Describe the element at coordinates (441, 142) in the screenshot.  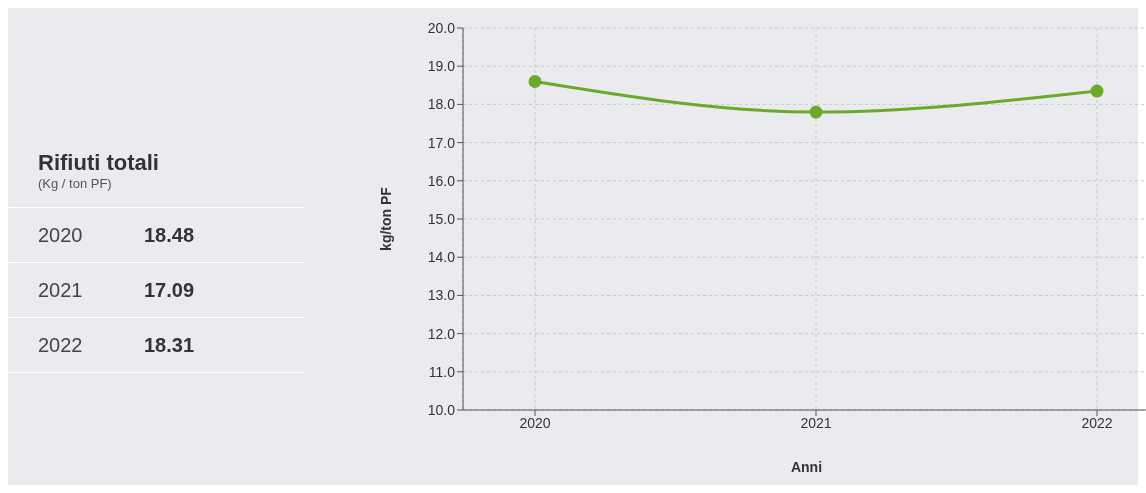
I see `y-tick-label: 17.0` at that location.